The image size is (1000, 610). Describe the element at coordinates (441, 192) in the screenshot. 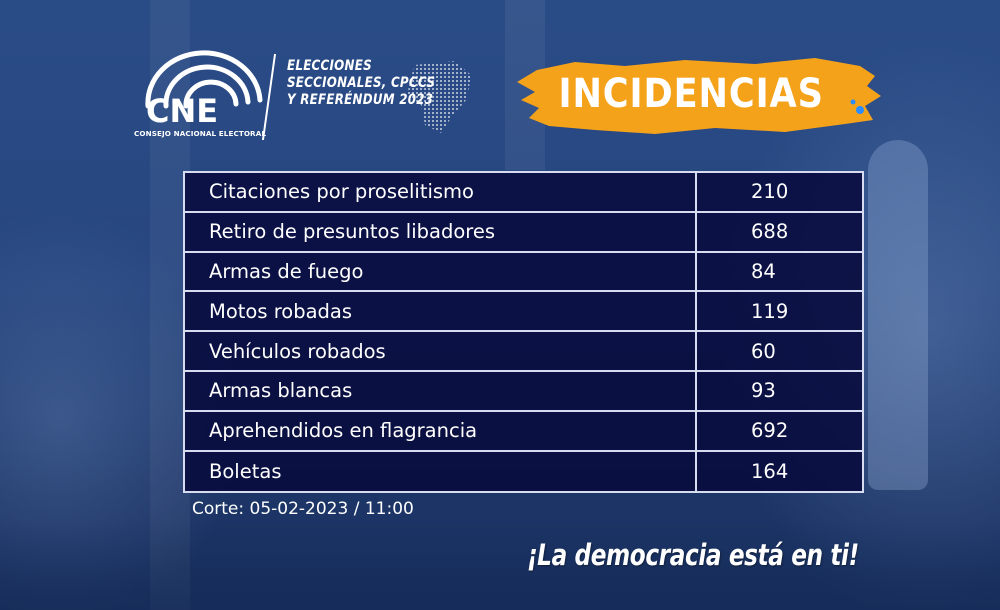

I see `incident-label: Citaciones por proselitismo` at that location.